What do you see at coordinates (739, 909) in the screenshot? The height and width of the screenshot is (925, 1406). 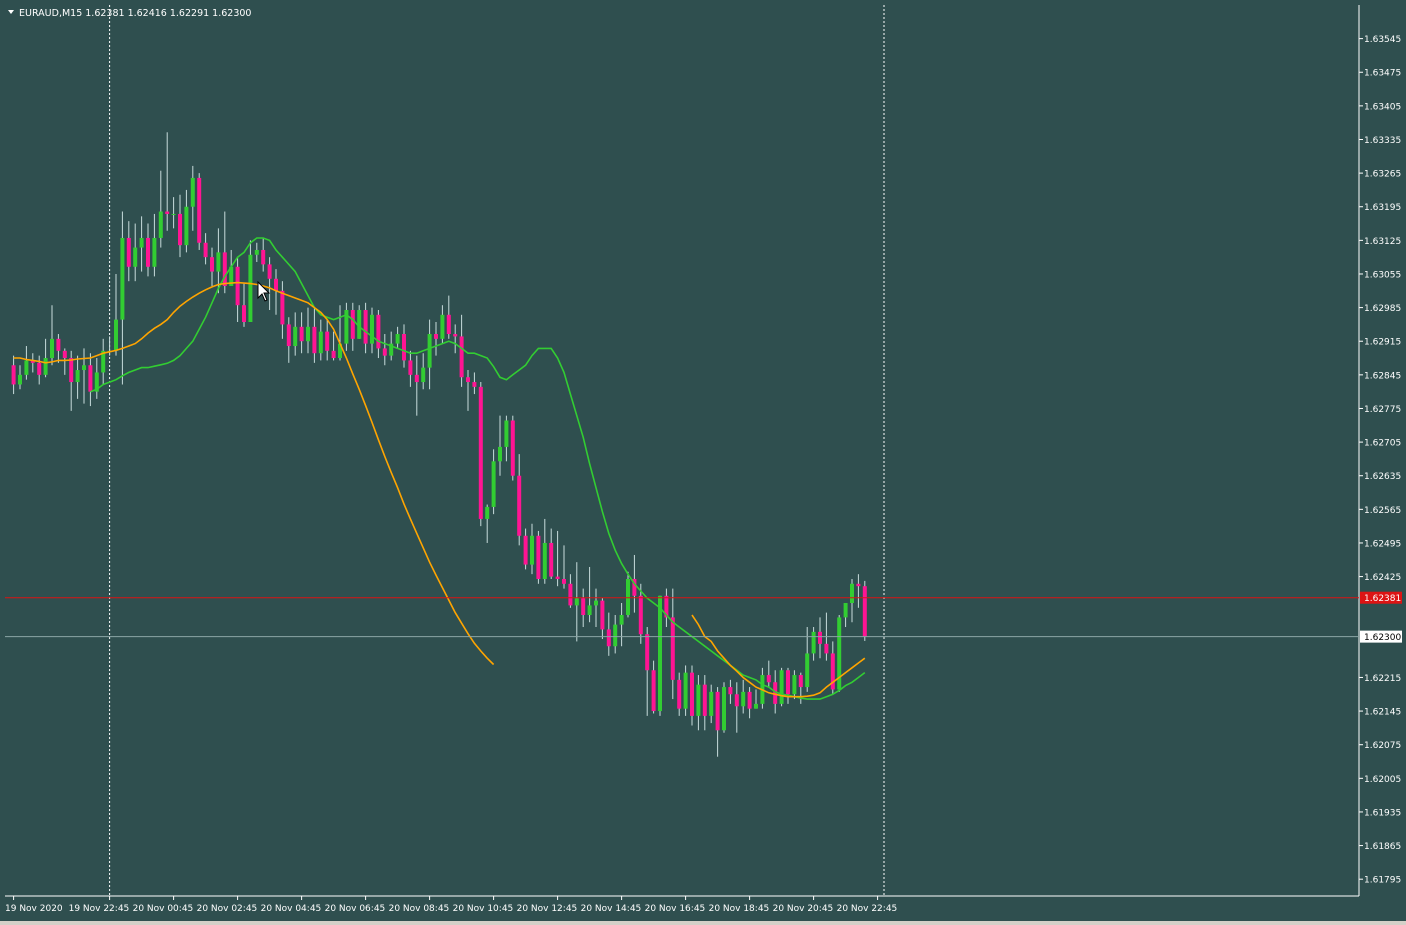 I see `time-tick-label: 20 Nov 18:45` at bounding box center [739, 909].